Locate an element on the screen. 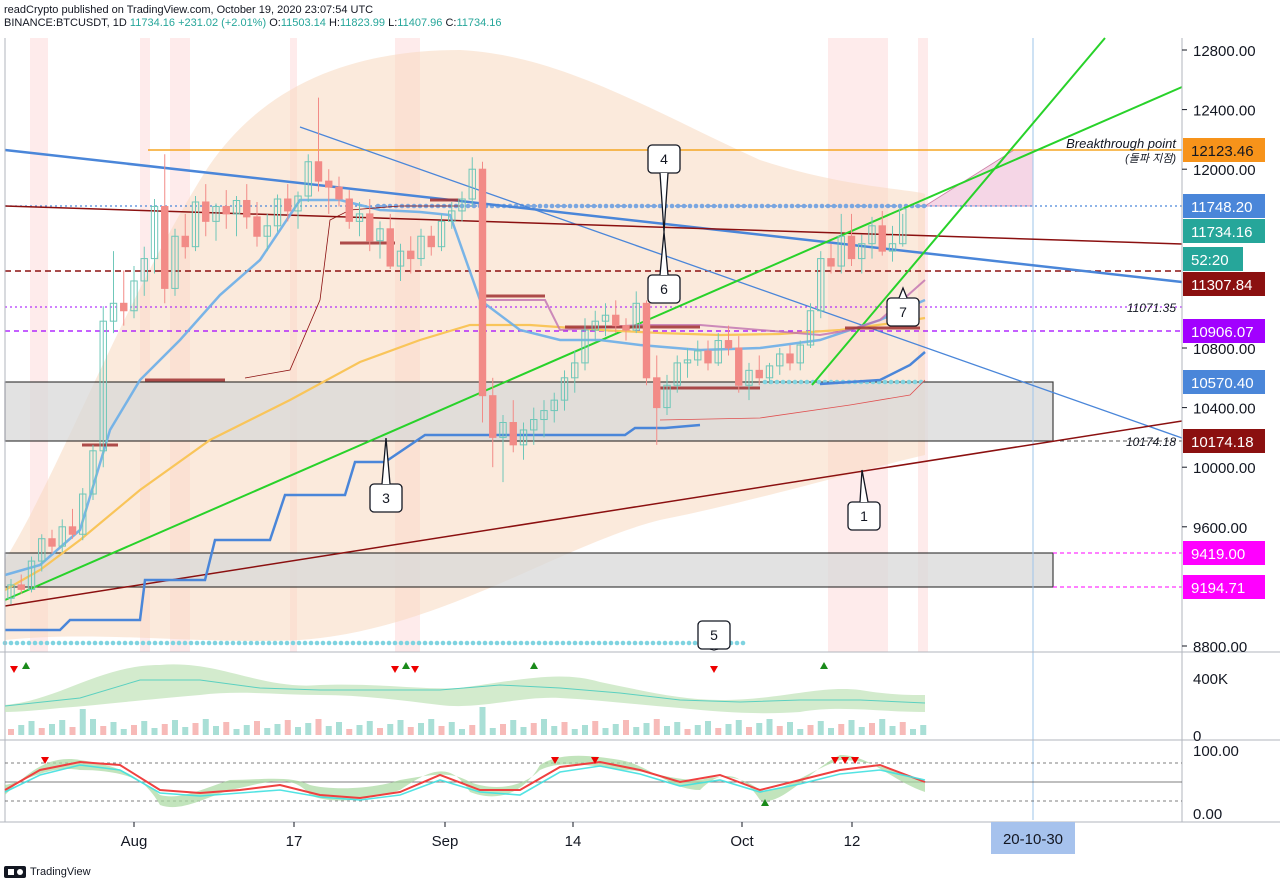 This screenshot has height=890, width=1280. buy-signal-icon is located at coordinates (824, 665).